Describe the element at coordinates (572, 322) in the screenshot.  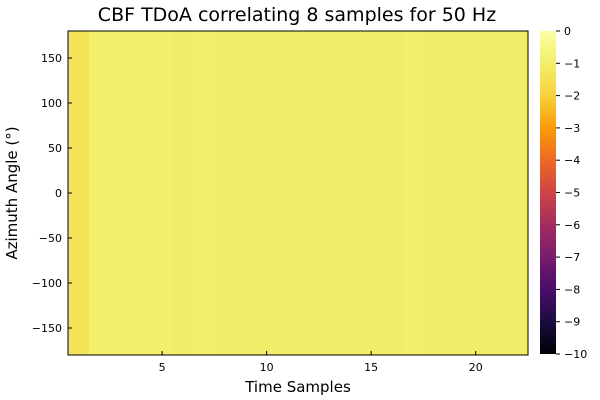
I see `colorbar-tick-label: −9` at that location.